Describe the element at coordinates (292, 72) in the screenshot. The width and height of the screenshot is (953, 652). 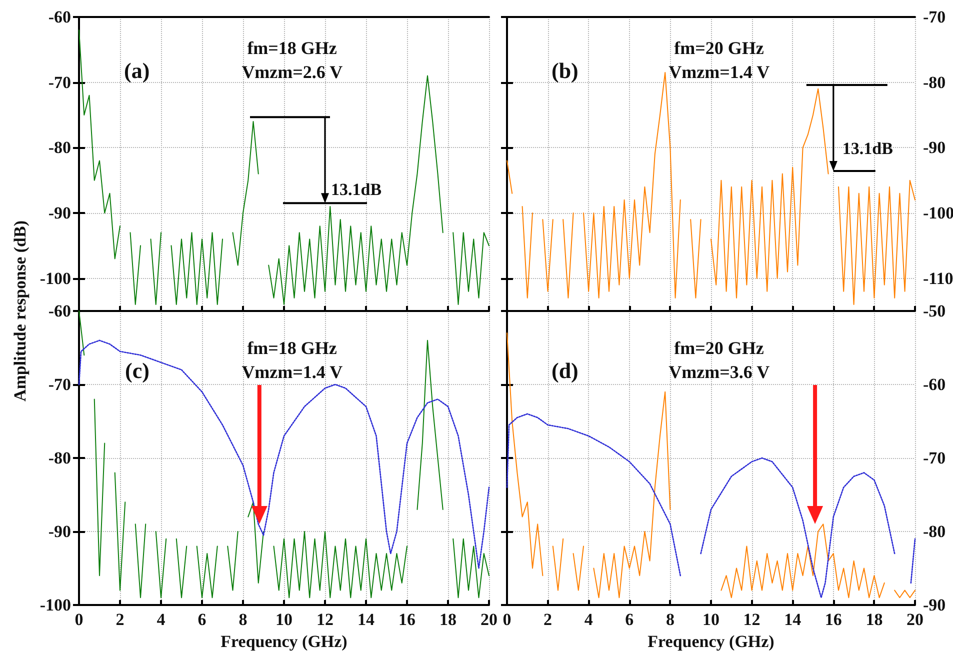
I see `annotation: Vmzm=2.6 V` at that location.